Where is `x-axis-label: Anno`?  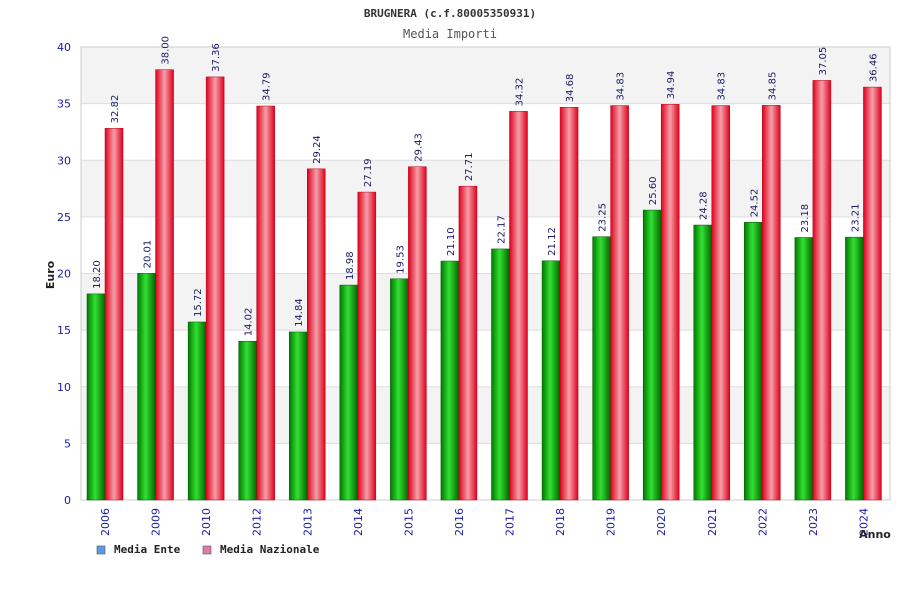 x-axis-label: Anno is located at coordinates (875, 534).